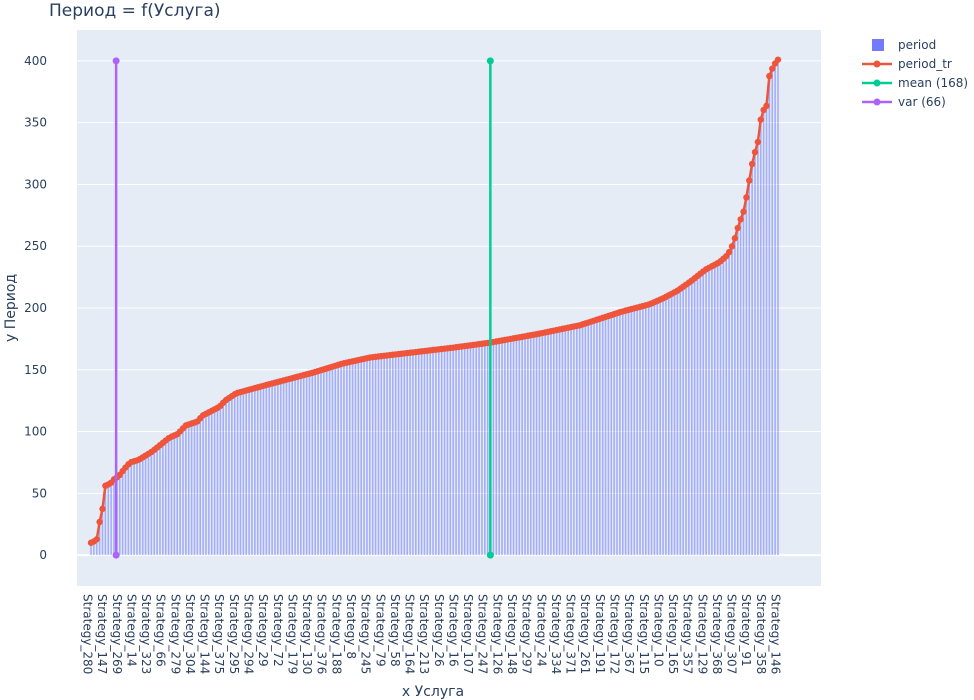  I want to click on x-tick-label: Strategy_376, so click(322, 634).